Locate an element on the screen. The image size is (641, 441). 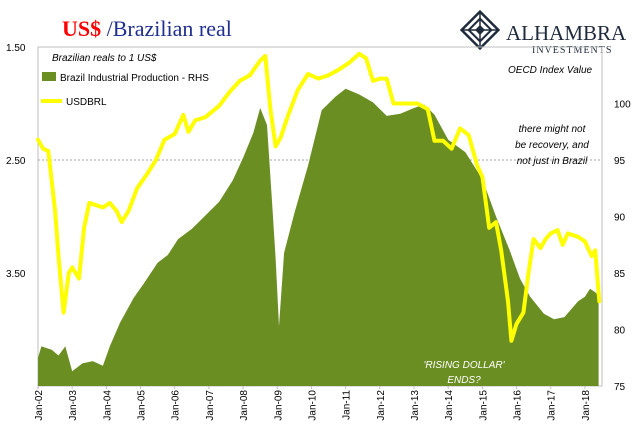
x-tick-label: Jan-02 is located at coordinates (39, 405).